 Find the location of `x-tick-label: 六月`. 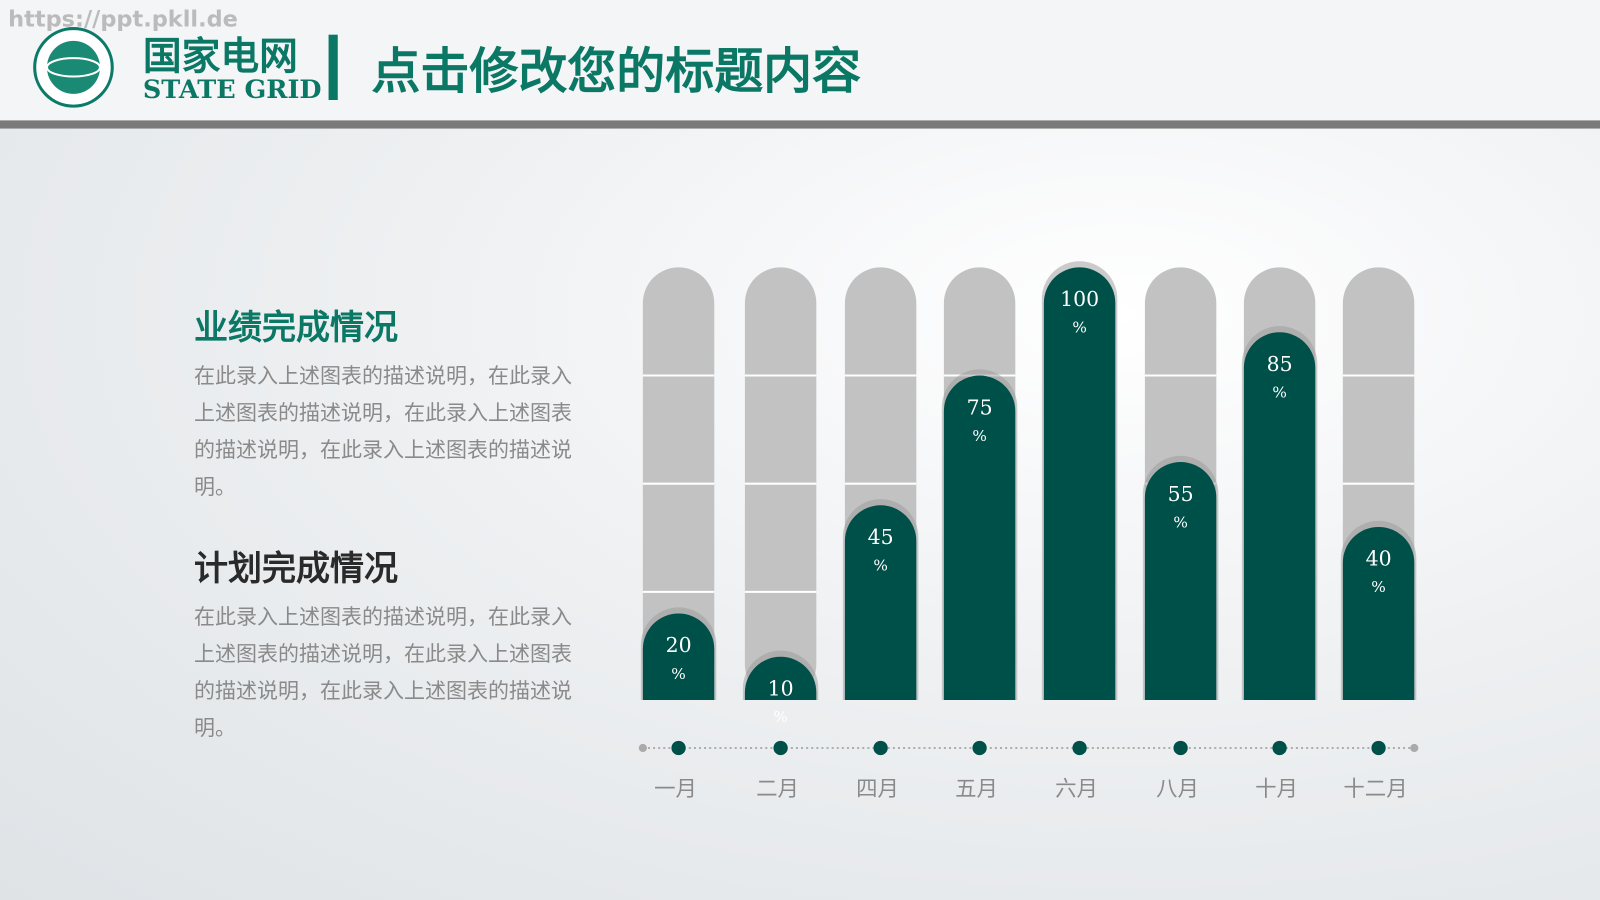

x-tick-label: 六月 is located at coordinates (1076, 789).